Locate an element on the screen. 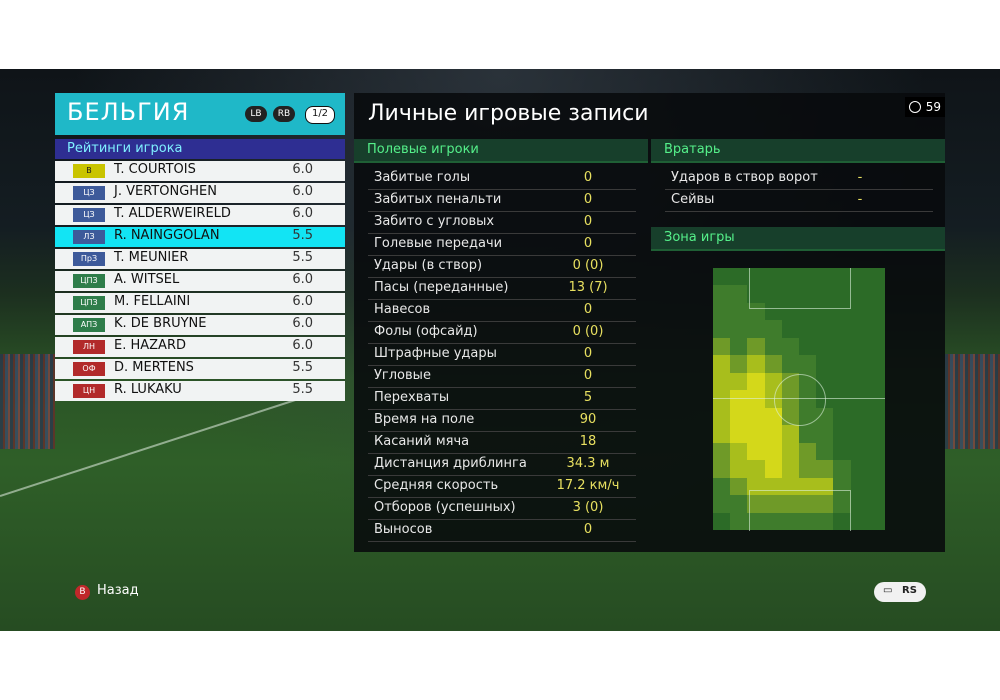 The image size is (1000, 700). zone-label: Зона игры is located at coordinates (699, 237).